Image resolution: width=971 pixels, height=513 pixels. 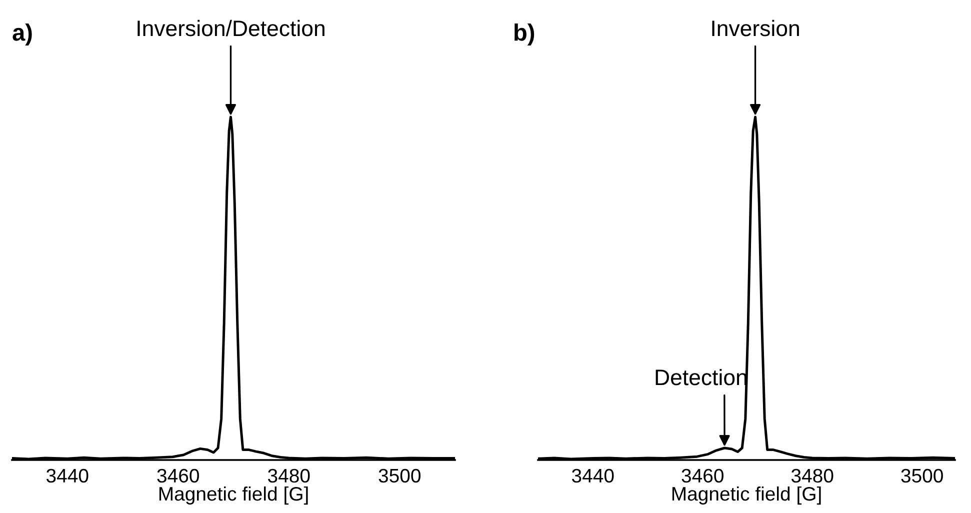 I want to click on chart-title: b), so click(x=524, y=34).